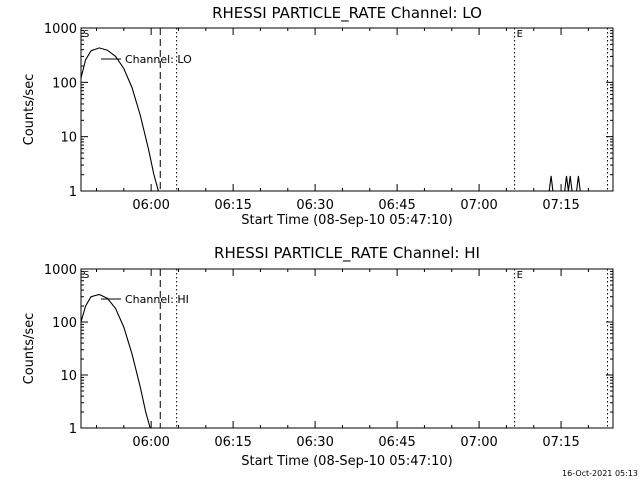 The width and height of the screenshot is (640, 480). I want to click on footer-timestamp: 16-Oct-2021 05:13, so click(600, 473).